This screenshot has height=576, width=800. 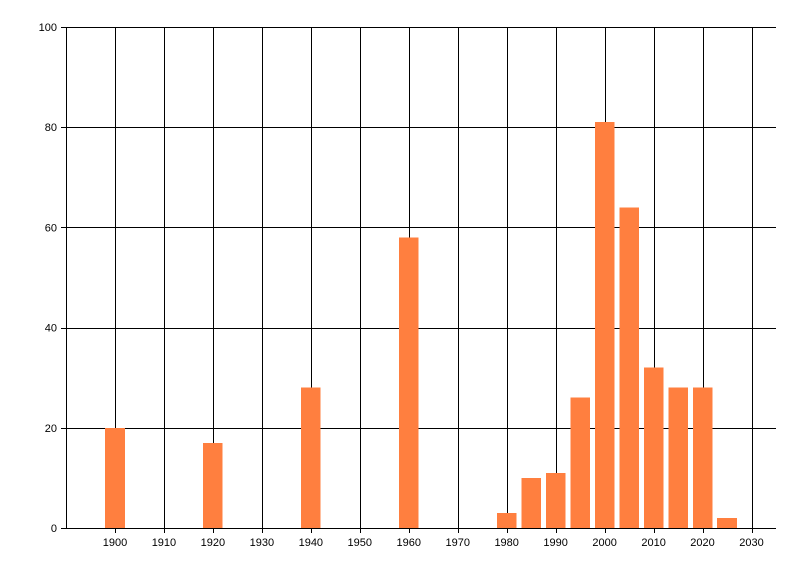 What do you see at coordinates (51, 228) in the screenshot?
I see `y-tick-label: 60` at bounding box center [51, 228].